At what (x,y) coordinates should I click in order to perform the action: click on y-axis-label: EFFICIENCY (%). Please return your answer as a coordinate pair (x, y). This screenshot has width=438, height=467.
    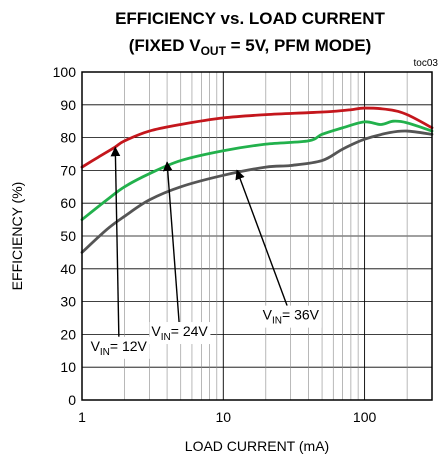
    Looking at the image, I should click on (17, 236).